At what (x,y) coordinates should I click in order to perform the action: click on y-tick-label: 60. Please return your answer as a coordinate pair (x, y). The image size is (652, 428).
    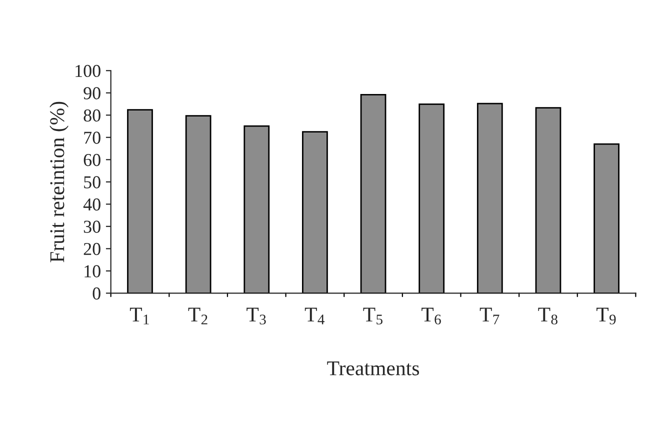
    Looking at the image, I should click on (92, 160).